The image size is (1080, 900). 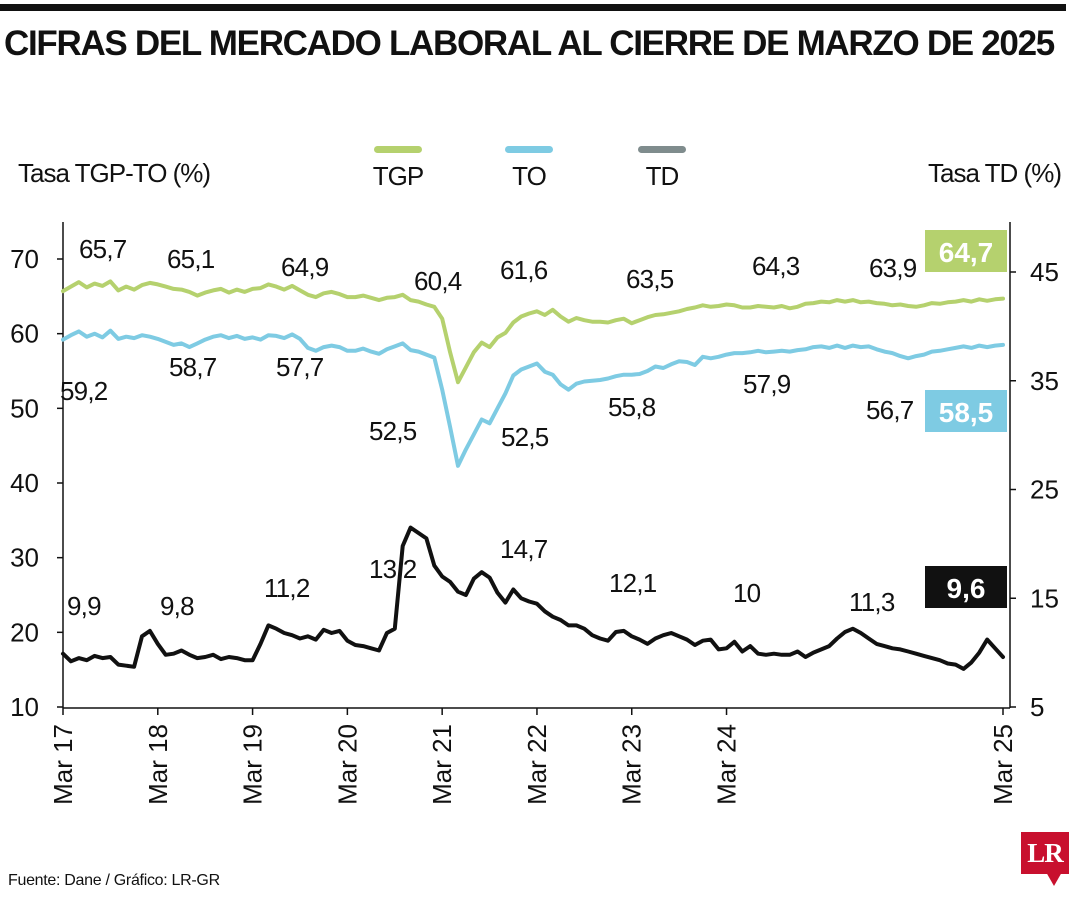 What do you see at coordinates (253, 764) in the screenshot?
I see `x-axis-tick-label: Mar 19` at bounding box center [253, 764].